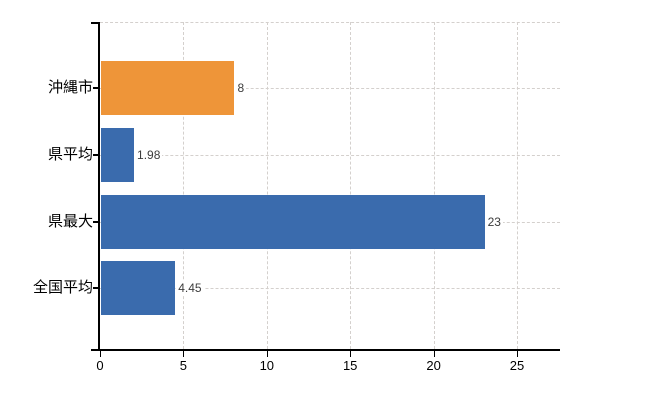 The height and width of the screenshot is (400, 650). What do you see at coordinates (325, 350) in the screenshot?
I see `x-axis` at bounding box center [325, 350].